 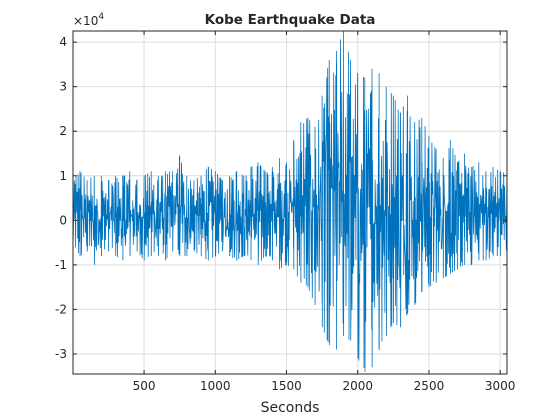 What do you see at coordinates (101, 17) in the screenshot?
I see `y-axis-multiplier-exponent: 4` at bounding box center [101, 17].